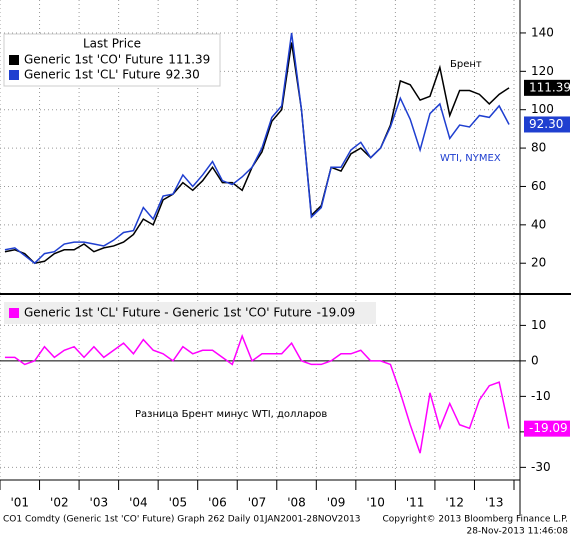  What do you see at coordinates (59, 503) in the screenshot?
I see `x-tick-label: '02` at bounding box center [59, 503].